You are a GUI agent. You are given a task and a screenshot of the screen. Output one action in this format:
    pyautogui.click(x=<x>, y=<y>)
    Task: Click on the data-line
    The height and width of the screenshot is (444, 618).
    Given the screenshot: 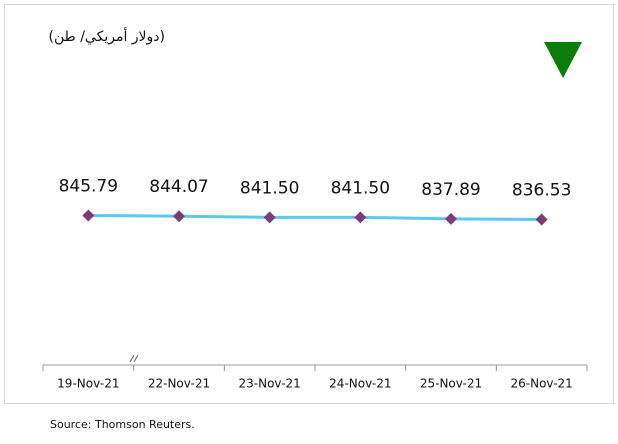 What is the action you would take?
    pyautogui.click(x=315, y=217)
    